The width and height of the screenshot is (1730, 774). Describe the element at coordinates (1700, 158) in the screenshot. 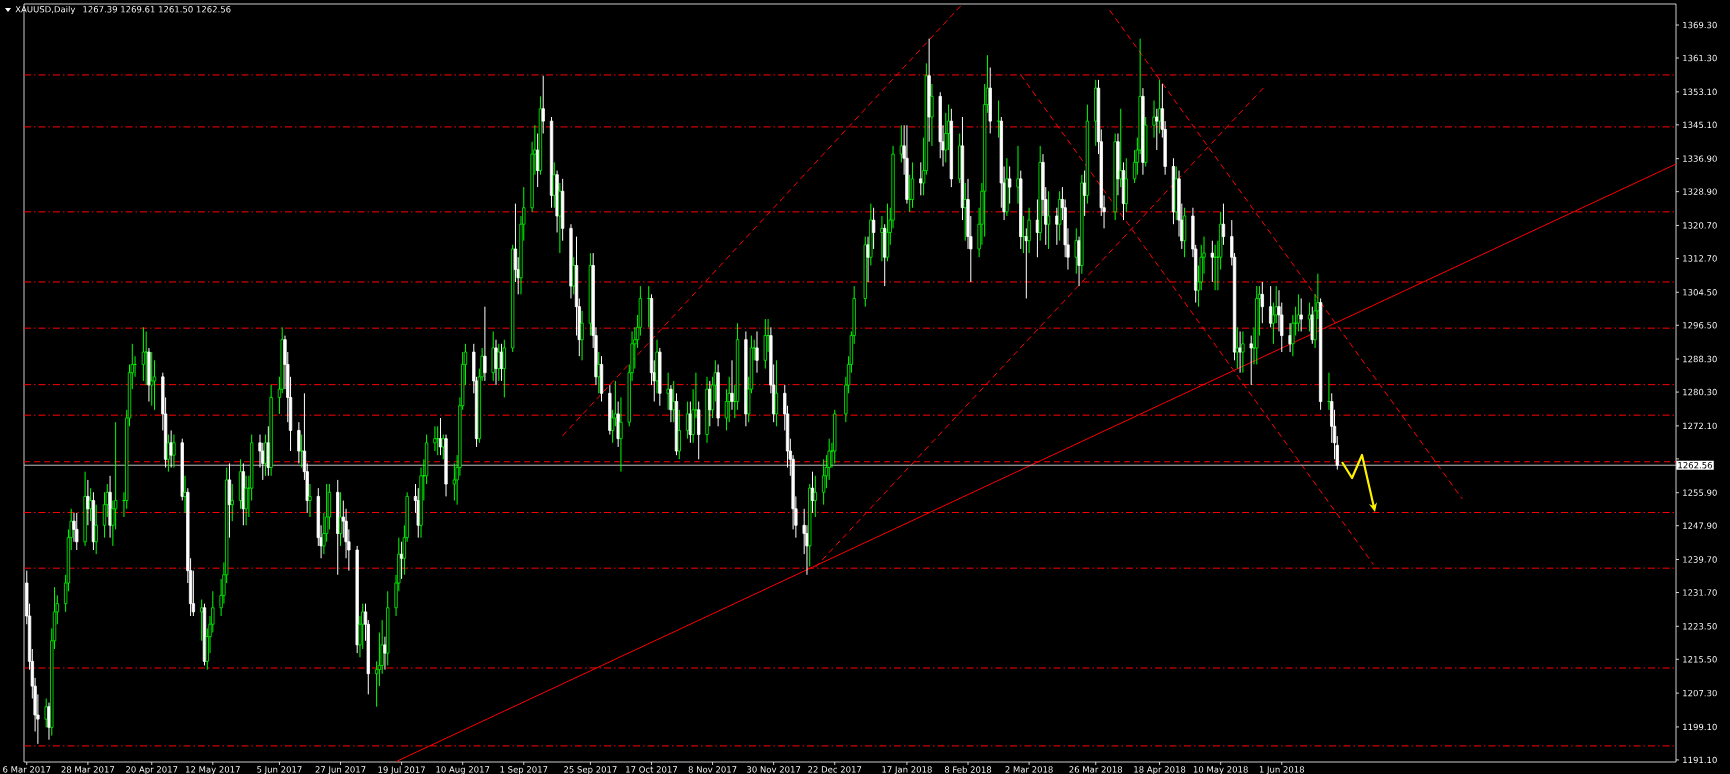

I see `y-tick-label: 1336.90` at that location.